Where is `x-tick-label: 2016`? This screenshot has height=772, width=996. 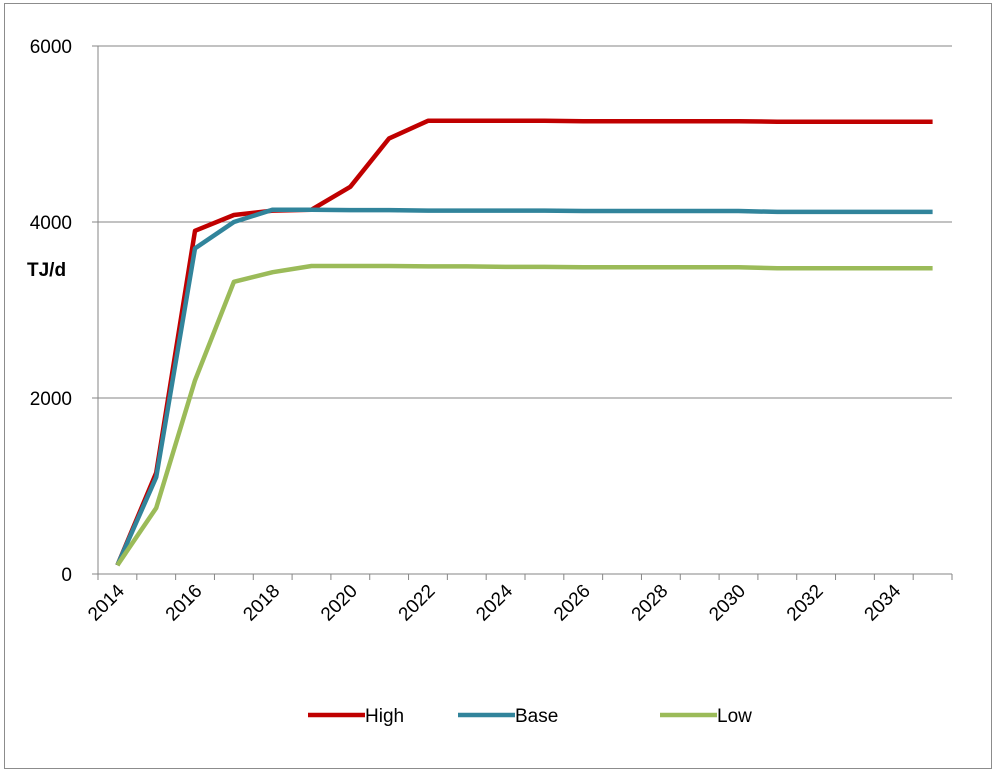 x-tick-label: 2016 is located at coordinates (184, 603).